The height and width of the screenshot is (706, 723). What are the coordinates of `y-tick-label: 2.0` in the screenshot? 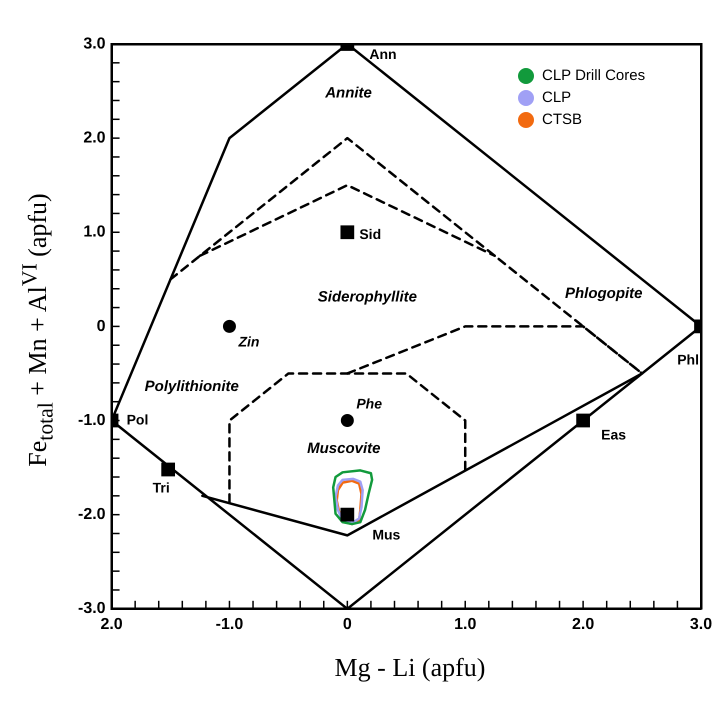 It's located at (94, 138).